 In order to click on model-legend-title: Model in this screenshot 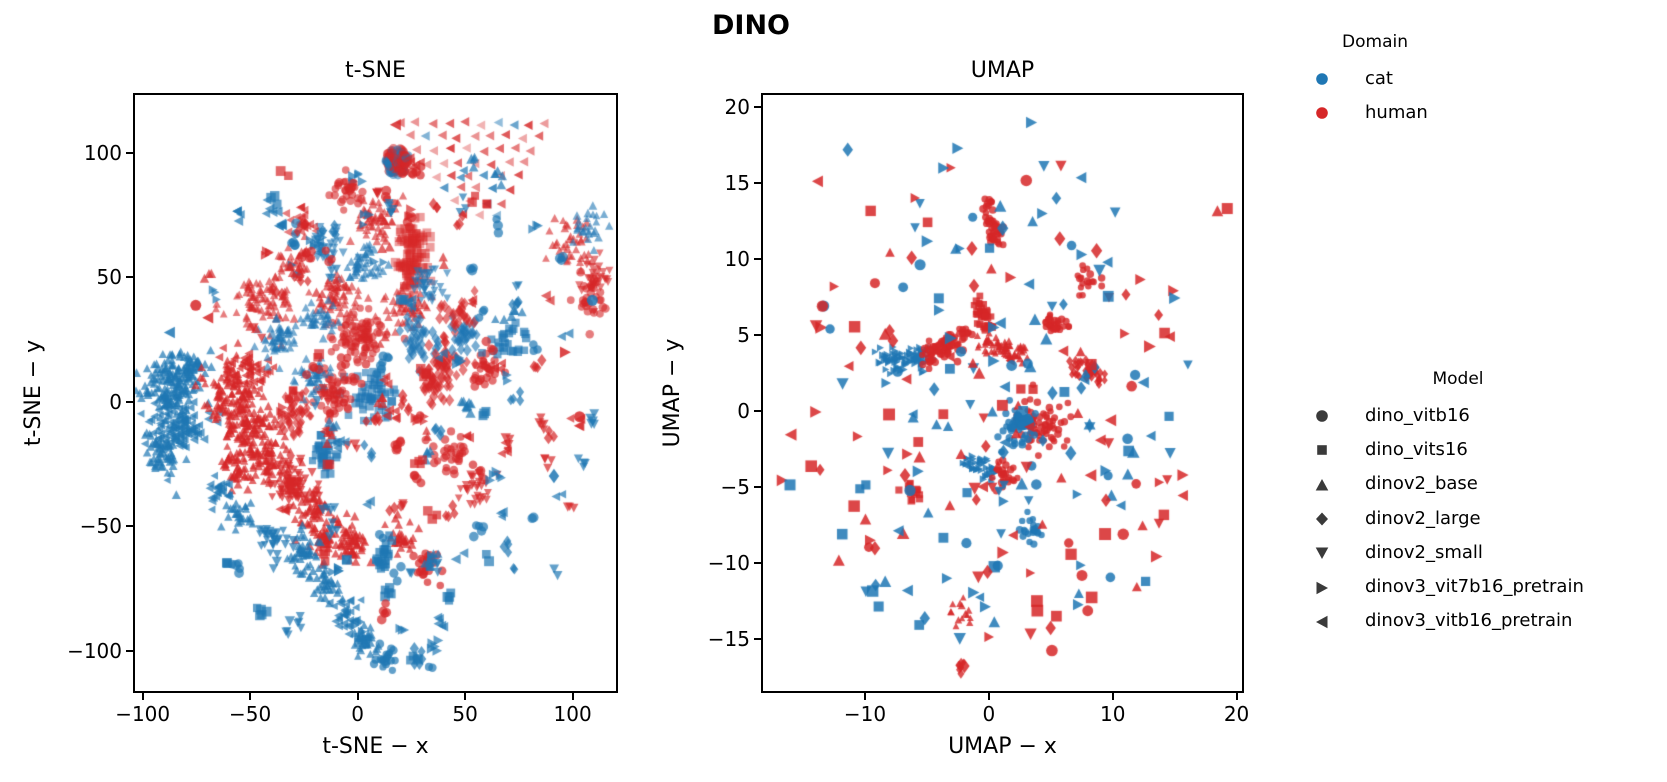, I will do `click(1458, 379)`.